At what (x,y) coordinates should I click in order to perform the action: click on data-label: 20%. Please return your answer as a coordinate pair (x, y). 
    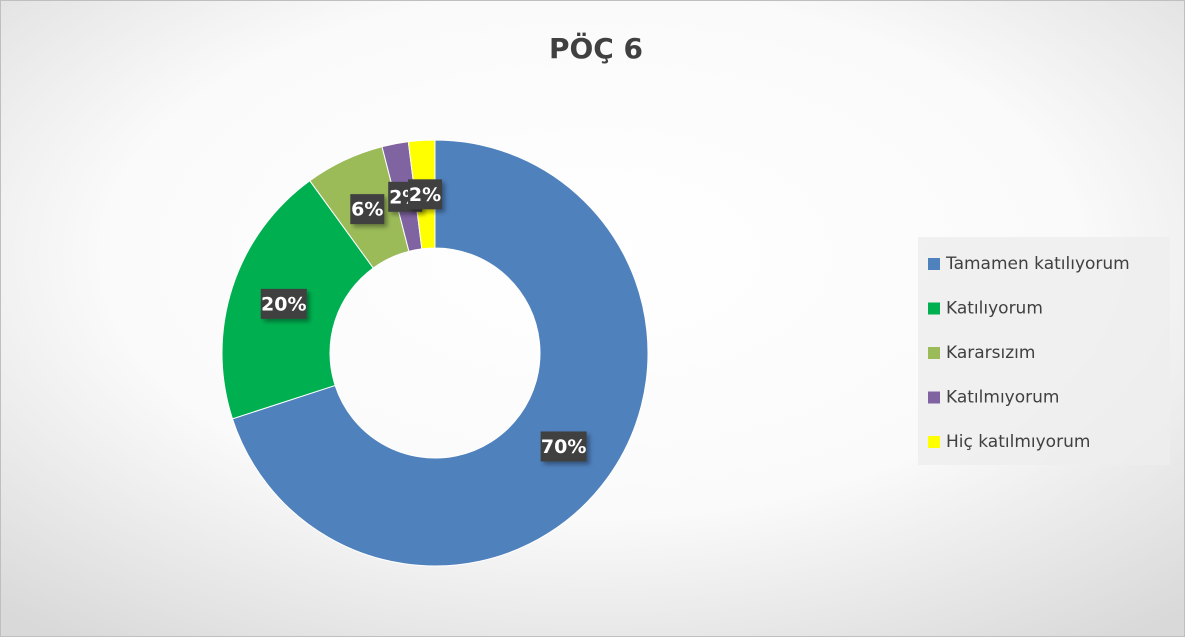
    Looking at the image, I should click on (283, 304).